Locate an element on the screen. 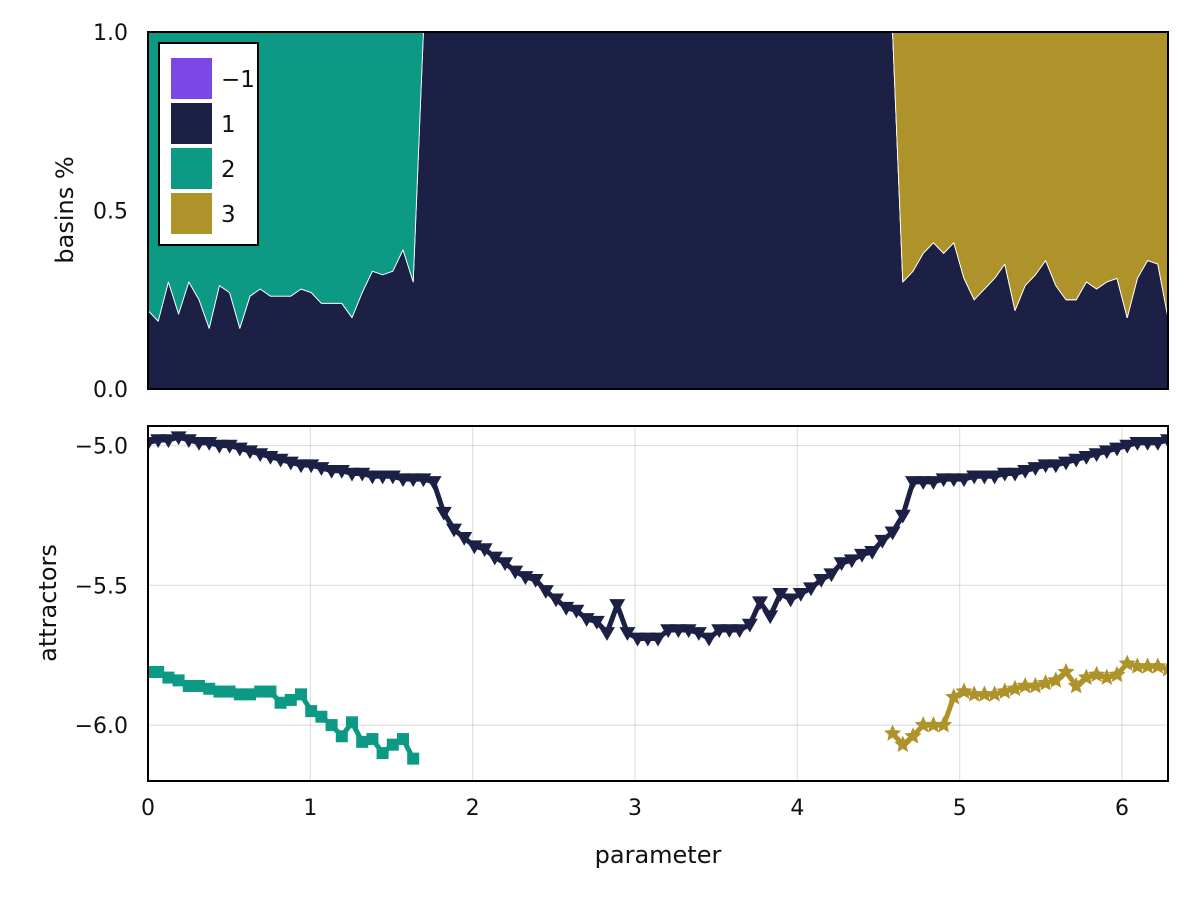  legend: −1 1 2 3 is located at coordinates (208, 144).